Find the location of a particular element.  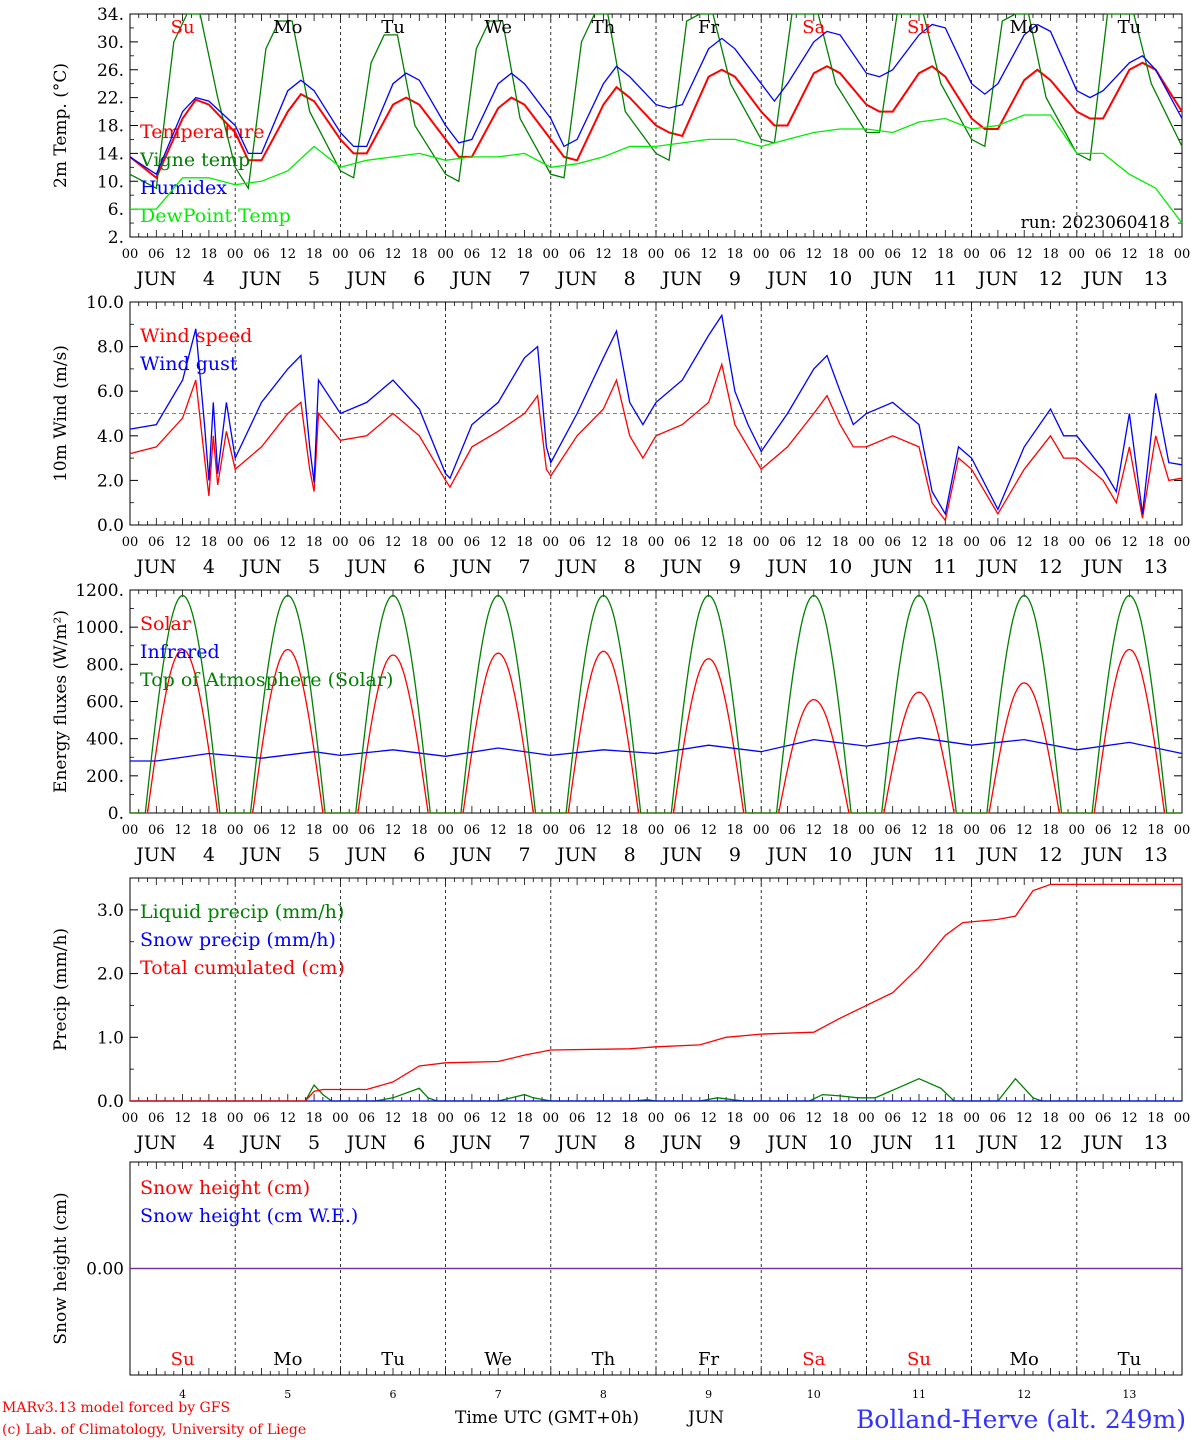

y-axis-label: Precip (mm/h) is located at coordinates (61, 989).